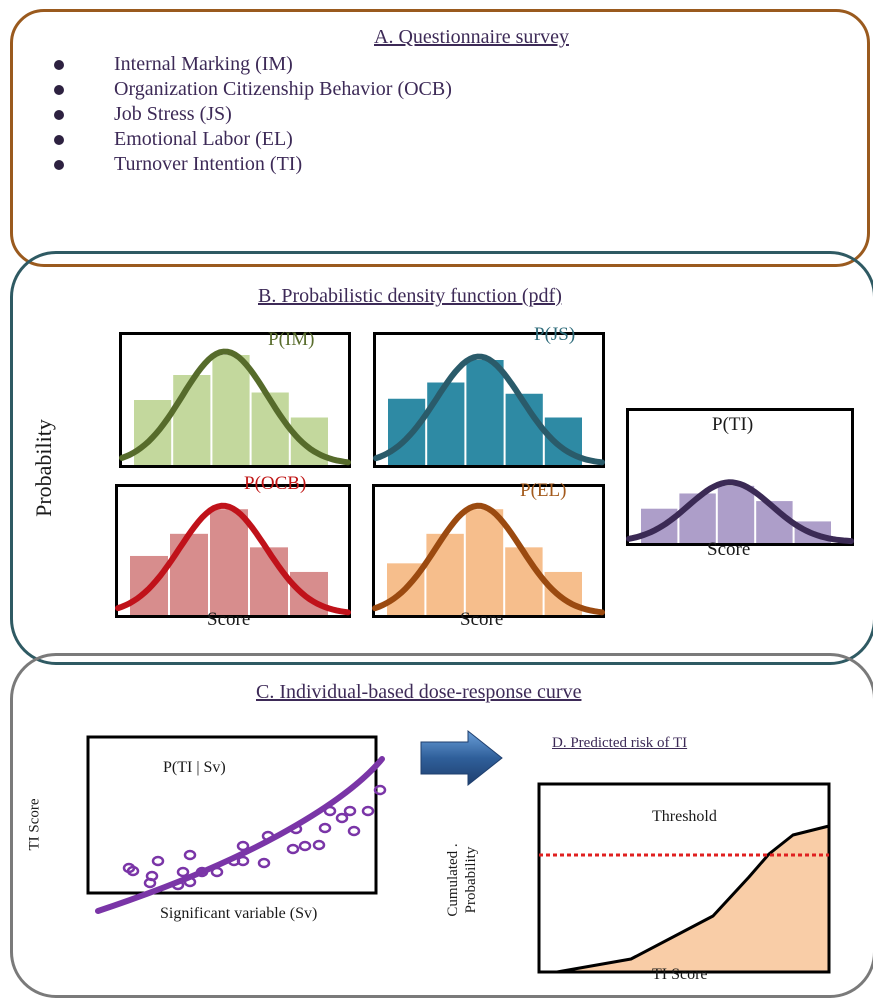 This screenshot has height=998, width=873. I want to click on survey-item-label: Emotional Labor (EL), so click(203, 139).